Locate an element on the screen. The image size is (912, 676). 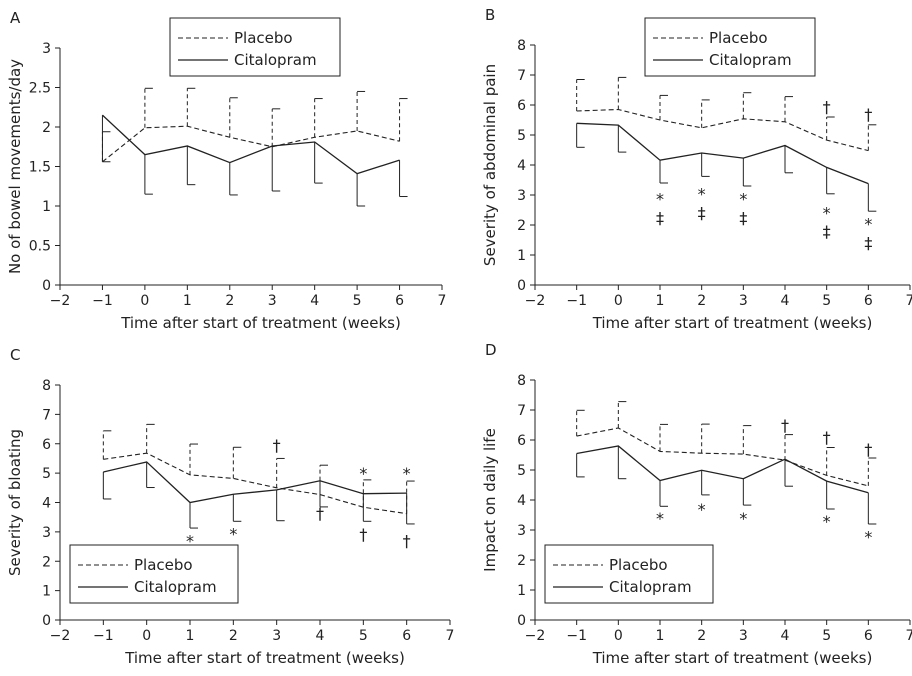
y-tick-label: 2.5 is located at coordinates (40, 89).